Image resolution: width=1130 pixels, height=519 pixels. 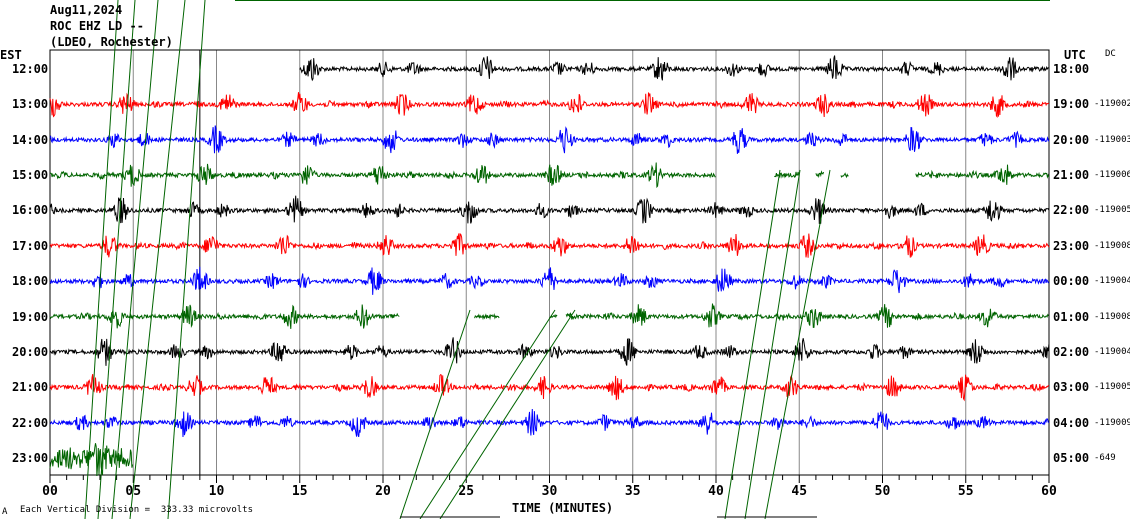 I want to click on dc-offset-label: -1190049, so click(x=1112, y=281).